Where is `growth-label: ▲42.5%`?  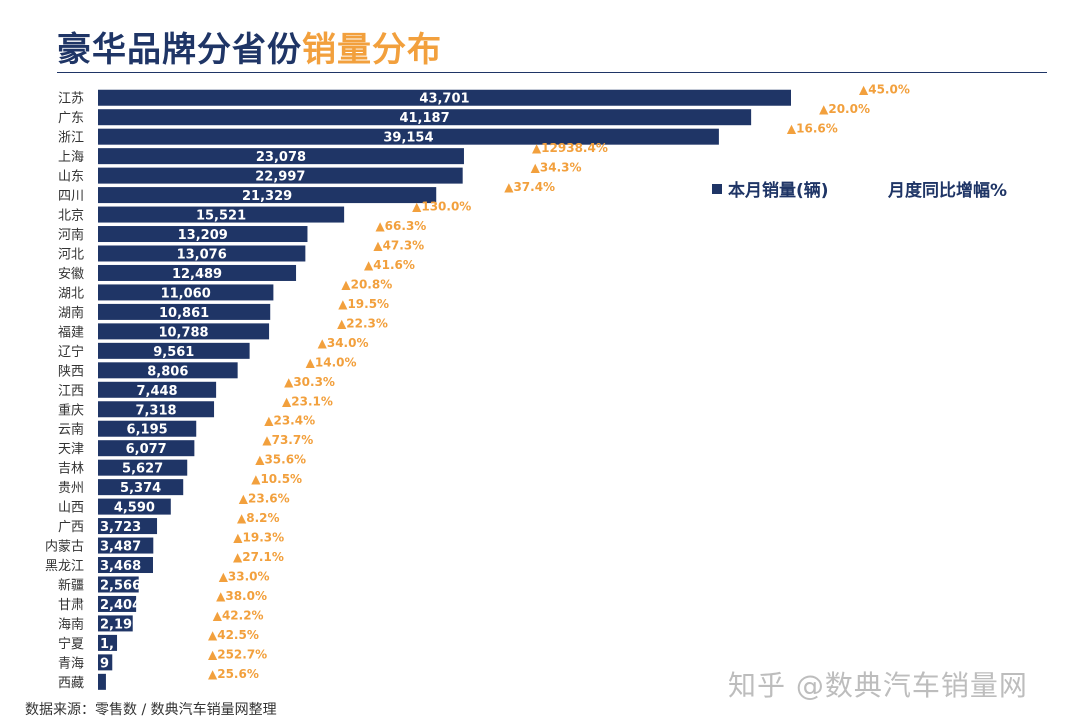 growth-label: ▲42.5% is located at coordinates (233, 635).